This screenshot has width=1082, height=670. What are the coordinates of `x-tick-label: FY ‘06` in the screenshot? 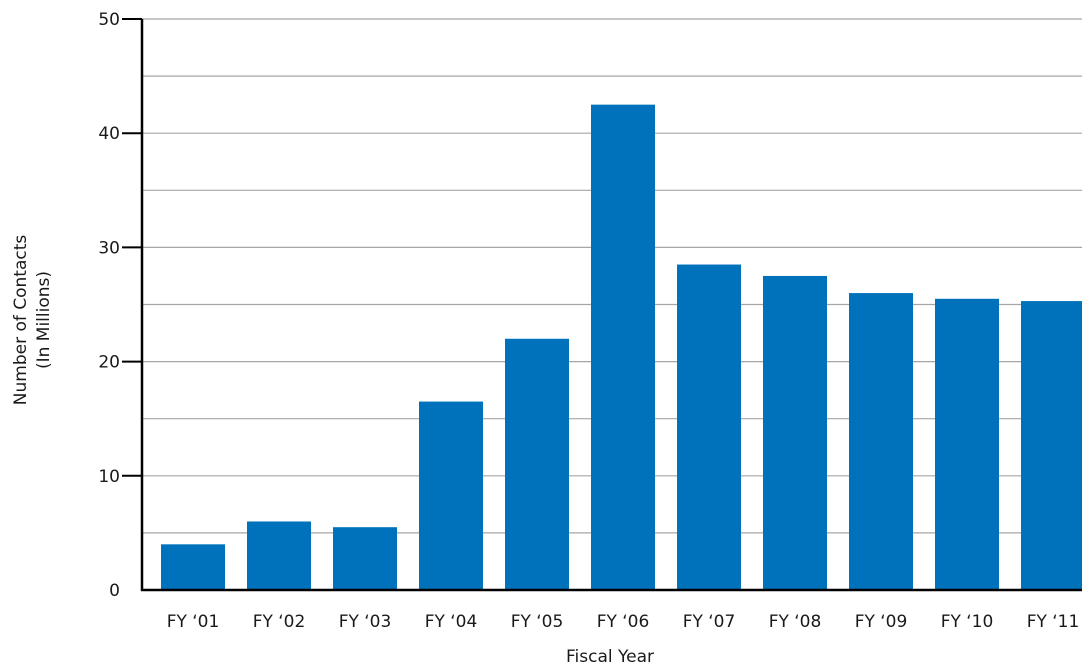 It's located at (623, 622).